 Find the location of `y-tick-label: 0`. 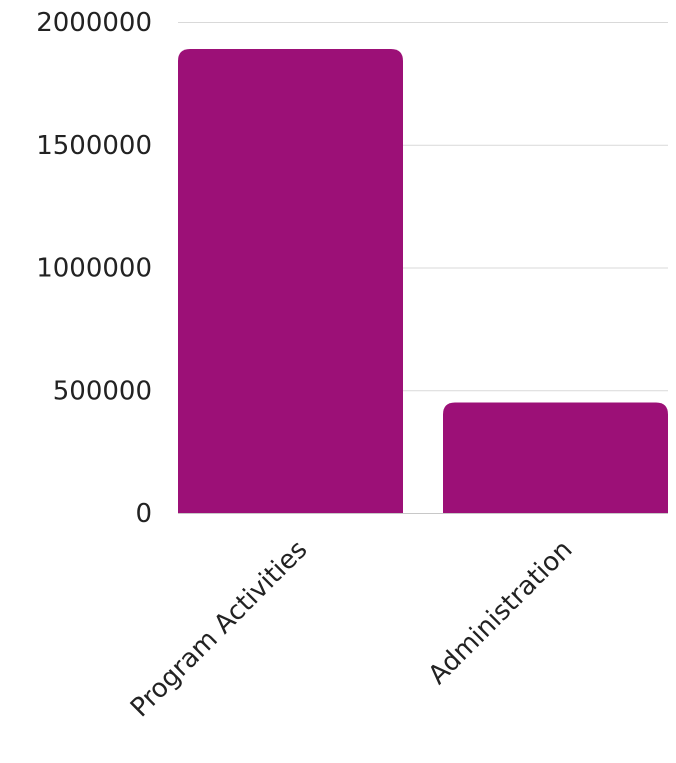

y-tick-label: 0 is located at coordinates (143, 514).